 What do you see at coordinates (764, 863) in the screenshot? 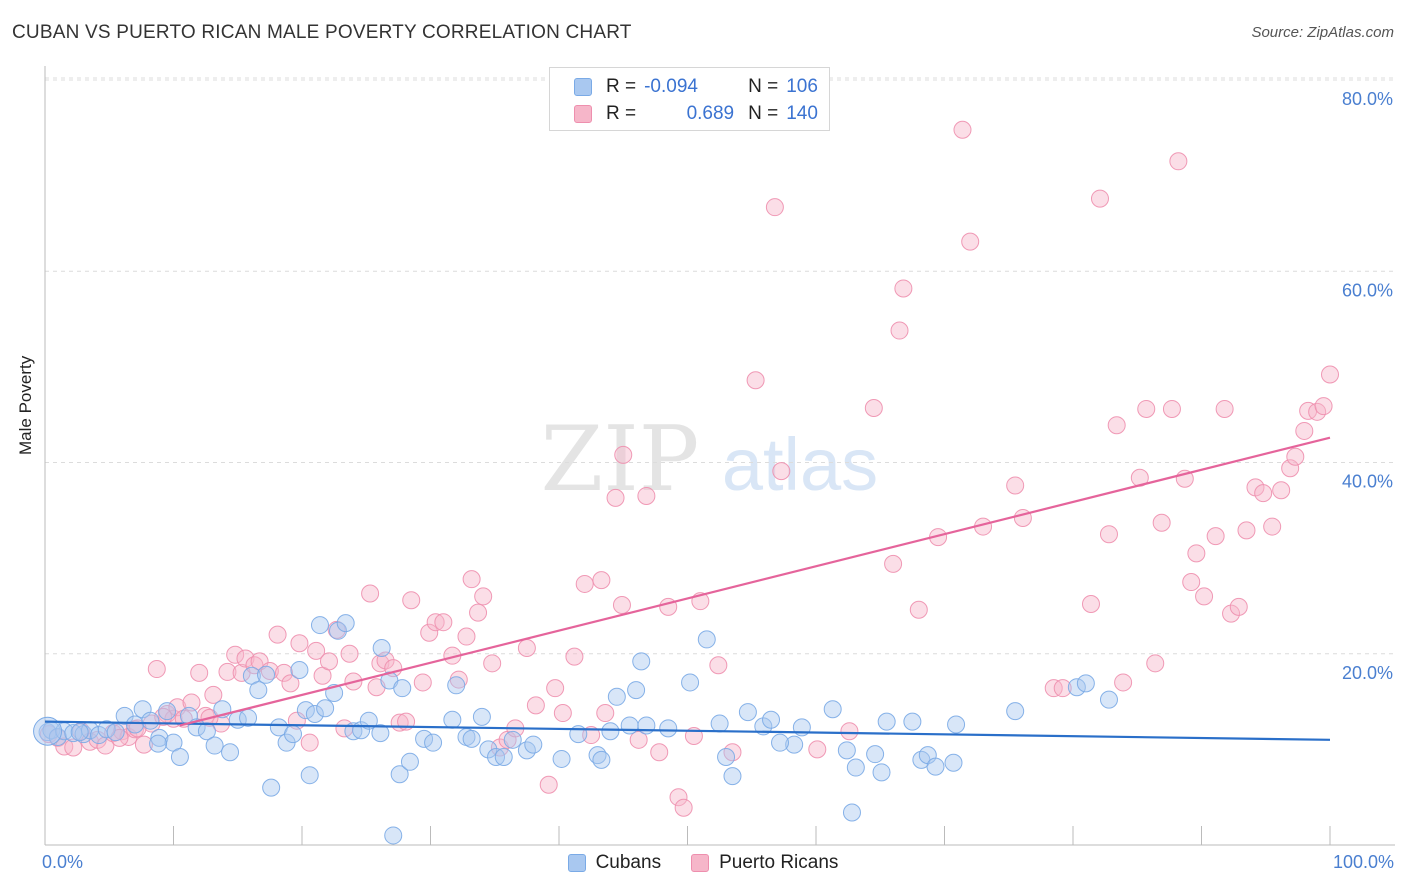
I see `legend-item-puerto-ricans: Puerto Ricans` at bounding box center [764, 863].